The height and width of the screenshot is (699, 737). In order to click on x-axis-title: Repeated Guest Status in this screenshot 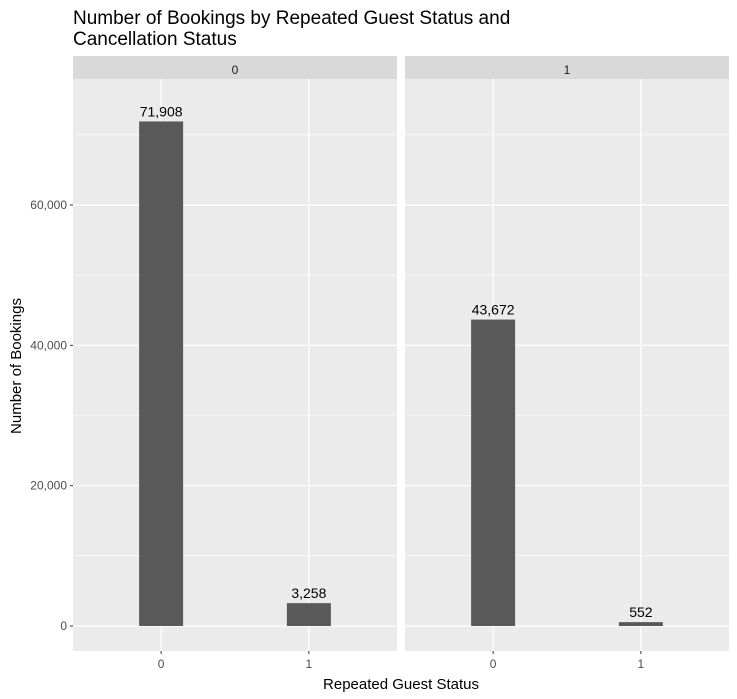, I will do `click(401, 684)`.